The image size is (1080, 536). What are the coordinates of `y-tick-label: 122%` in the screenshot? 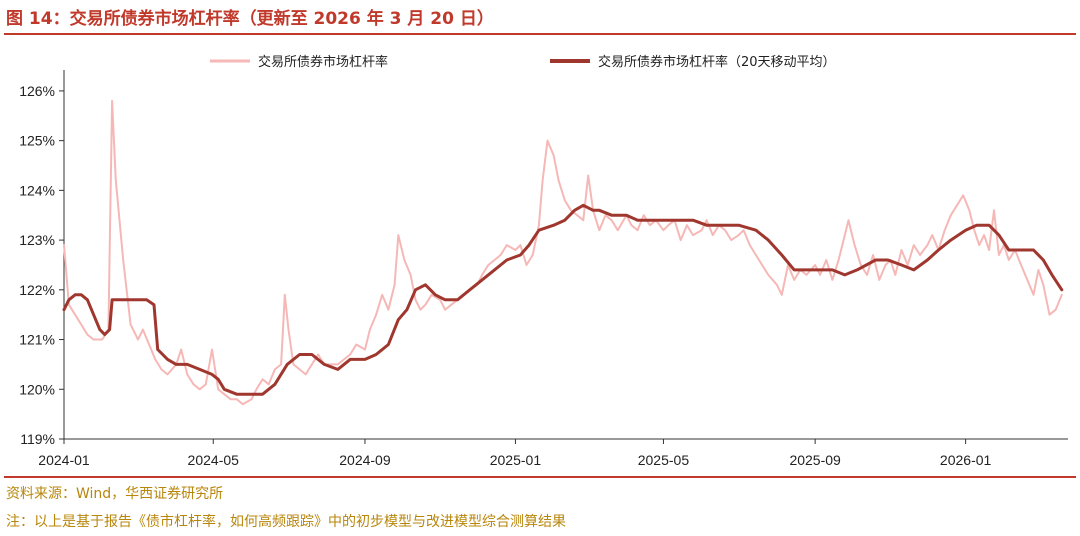 It's located at (37, 290).